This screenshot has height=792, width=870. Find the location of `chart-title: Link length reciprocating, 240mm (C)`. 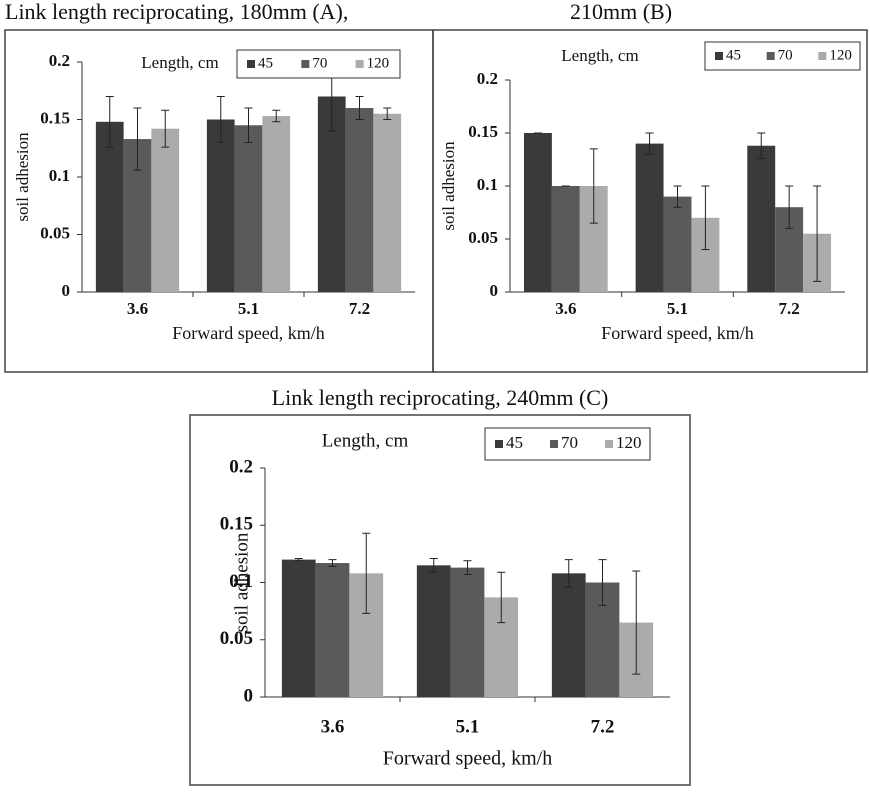

chart-title: Link length reciprocating, 240mm (C) is located at coordinates (440, 397).